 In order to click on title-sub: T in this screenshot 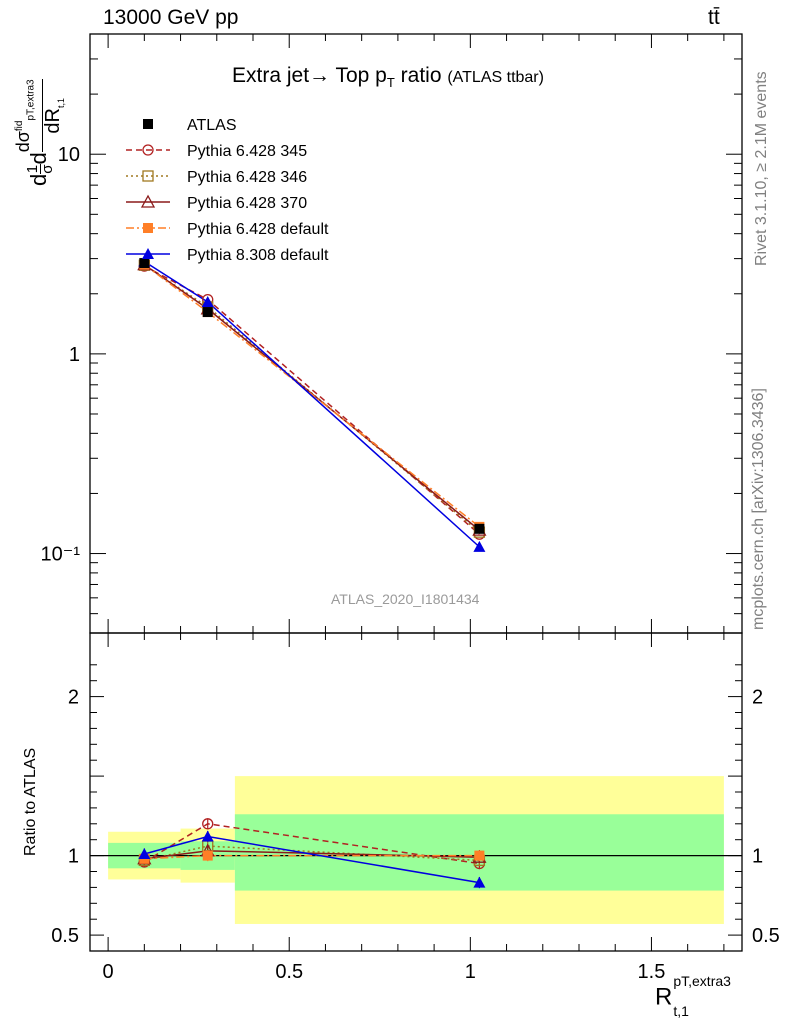, I will do `click(390, 83)`.